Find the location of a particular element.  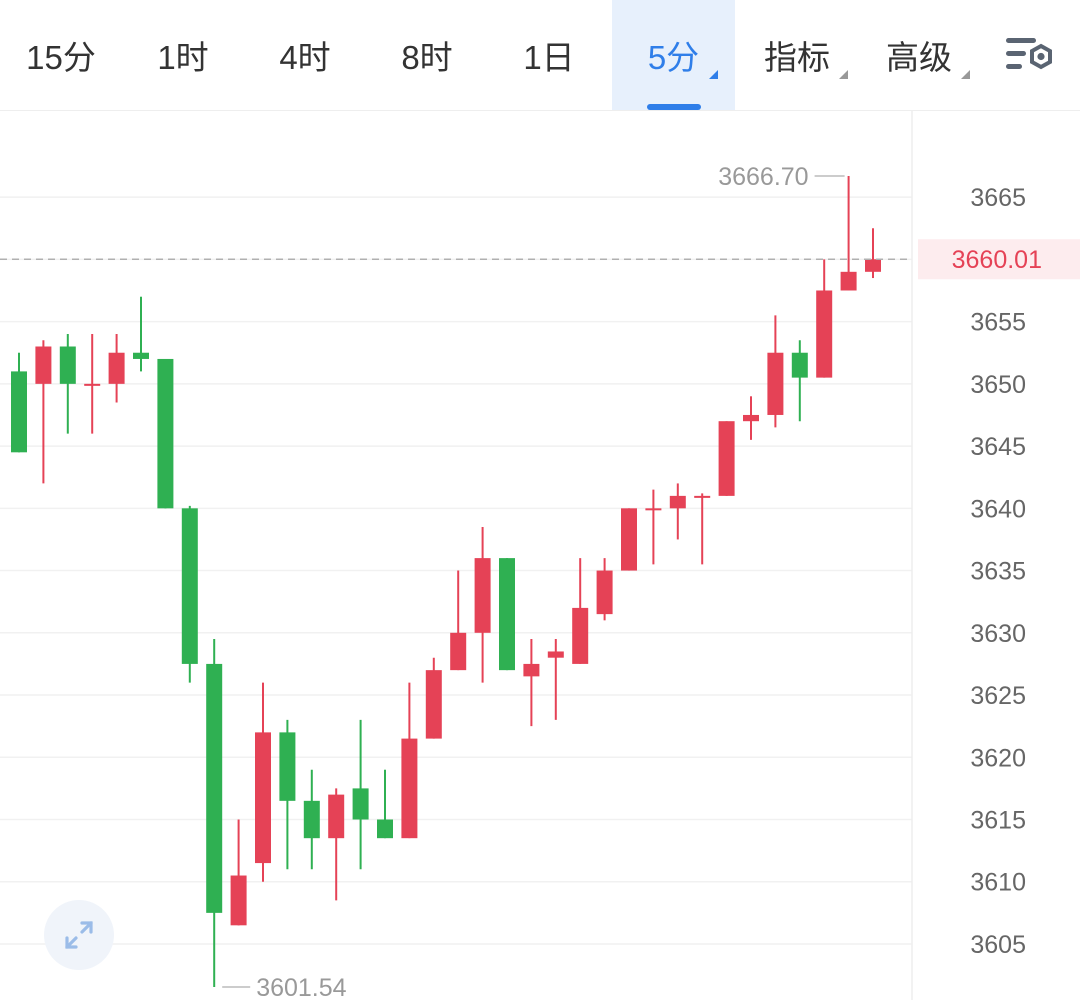

price-tick-label: 3635 is located at coordinates (998, 572).